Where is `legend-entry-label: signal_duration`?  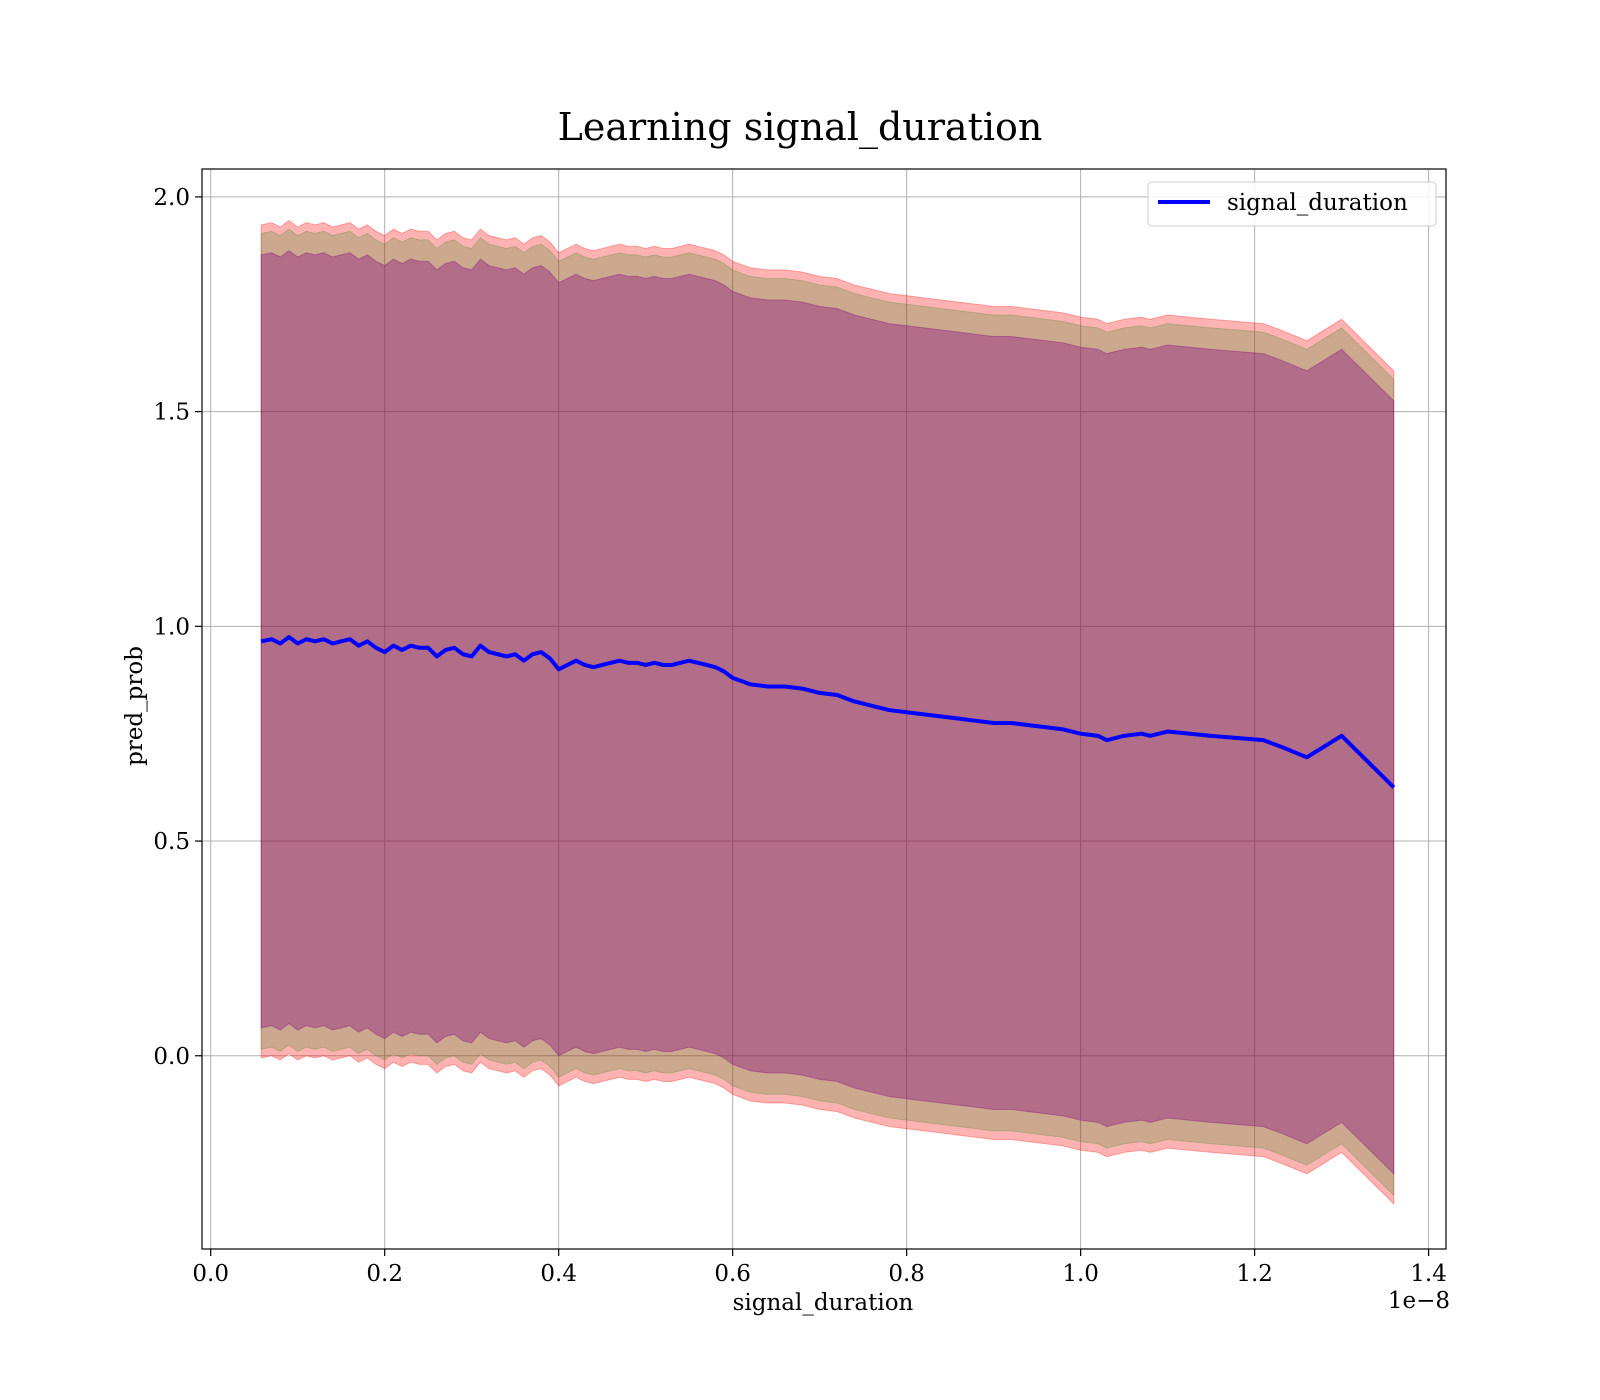
legend-entry-label: signal_duration is located at coordinates (1317, 203).